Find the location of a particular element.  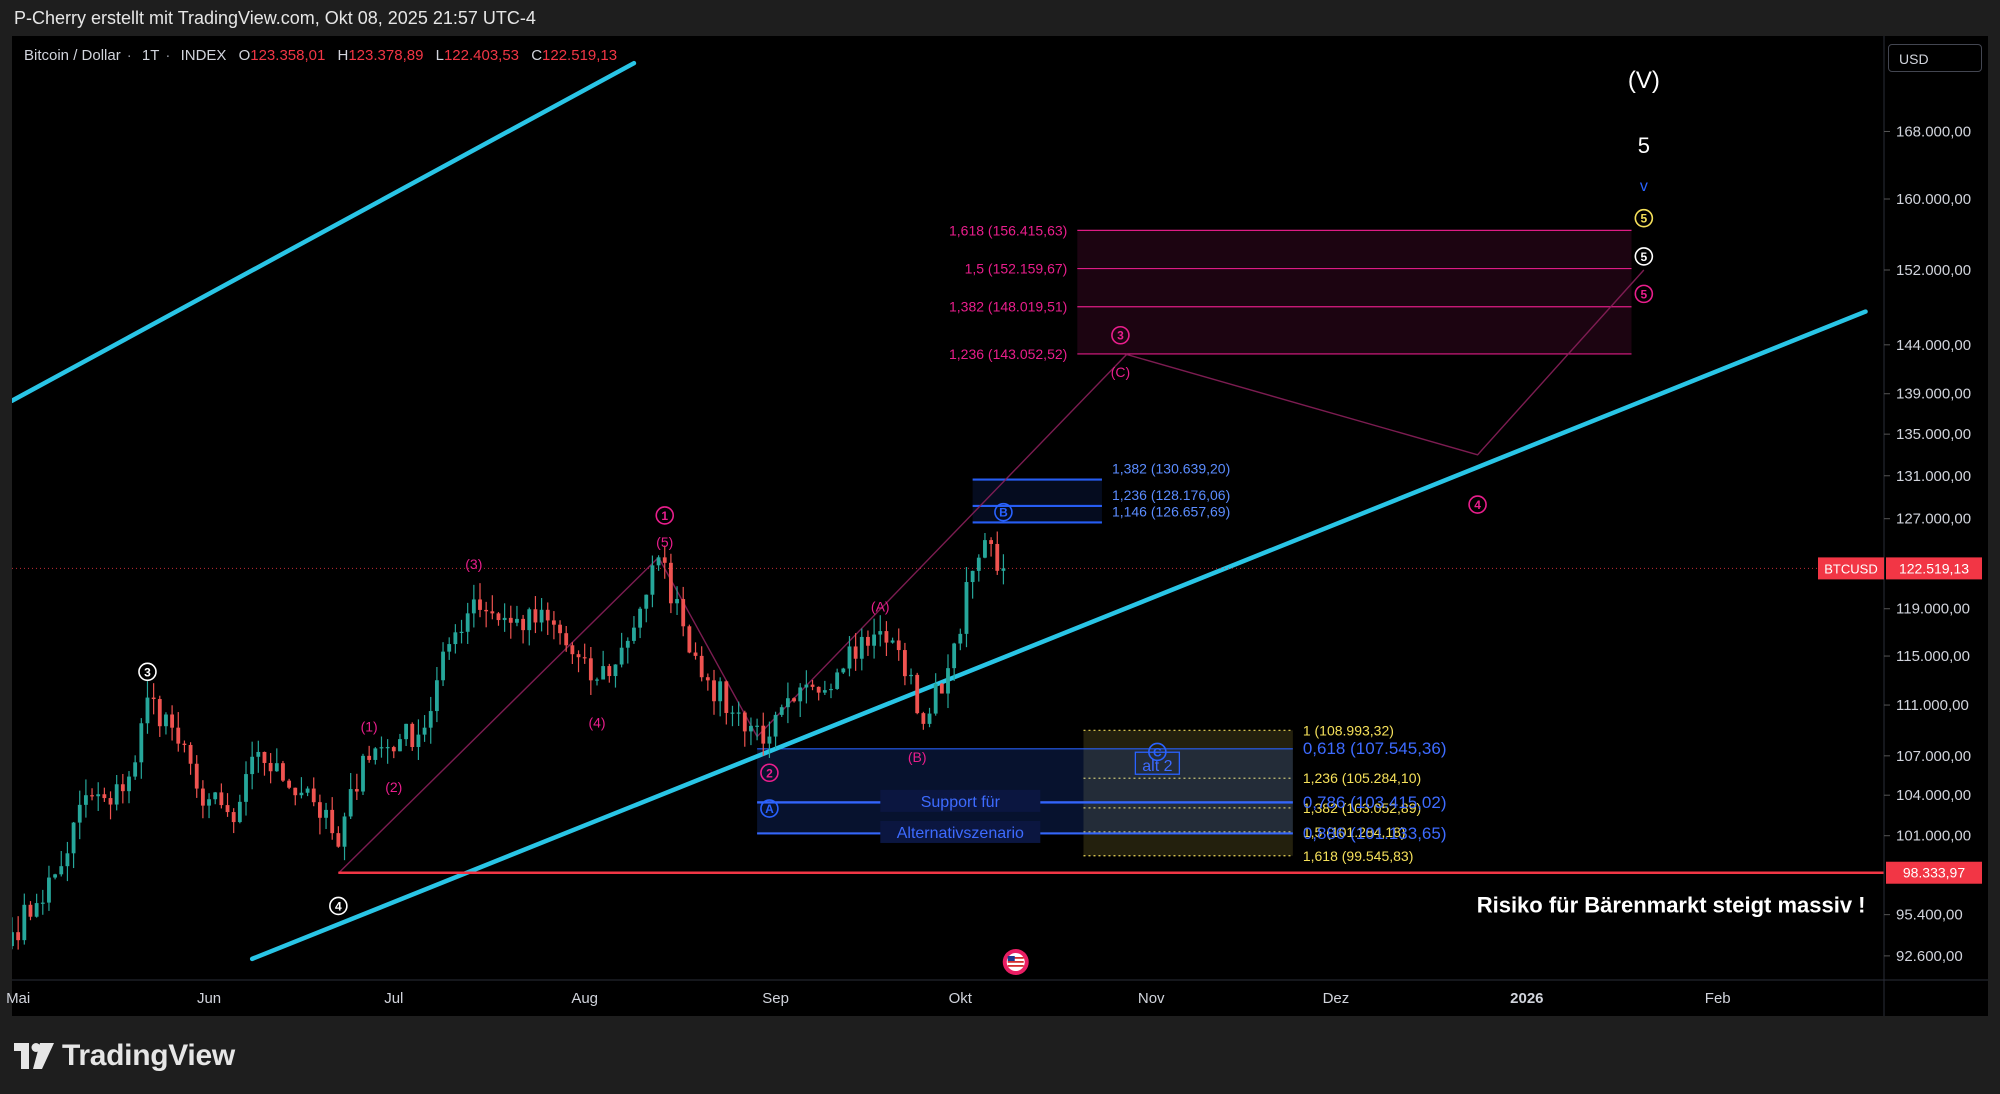

fib-level-label: 1,382 (130.639,20) is located at coordinates (1171, 469).